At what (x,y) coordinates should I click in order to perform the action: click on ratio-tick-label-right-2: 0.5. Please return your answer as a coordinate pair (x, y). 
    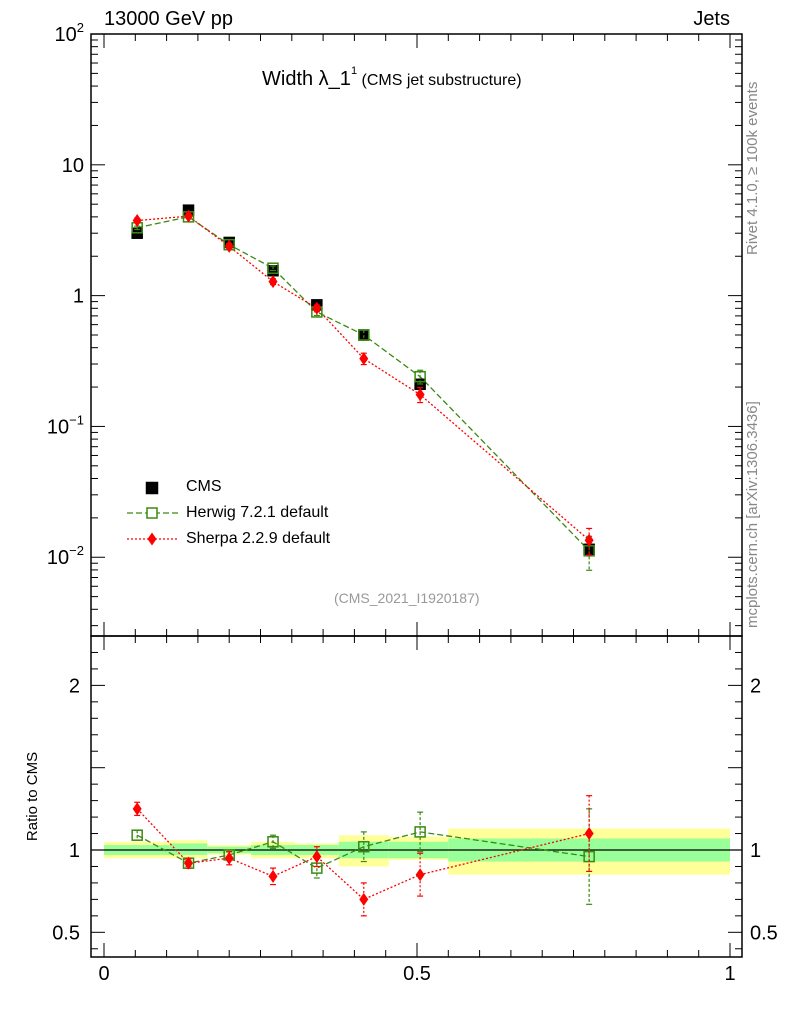
    Looking at the image, I should click on (764, 933).